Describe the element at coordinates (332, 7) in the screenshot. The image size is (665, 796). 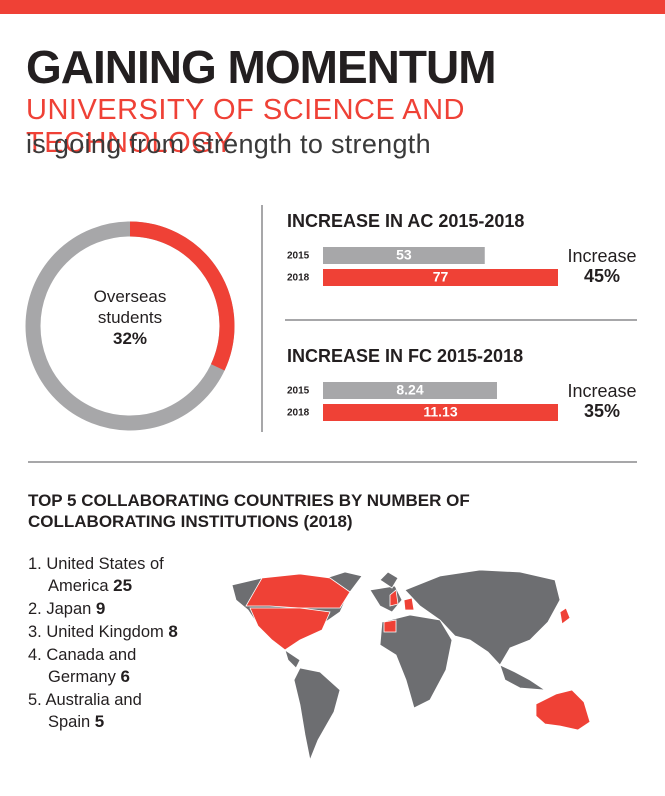
I see `top-bar` at that location.